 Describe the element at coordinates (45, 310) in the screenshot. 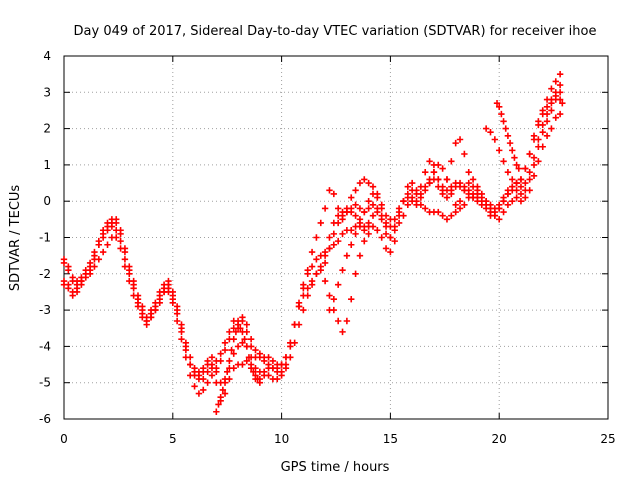

I see `y-tick-label: -3` at that location.